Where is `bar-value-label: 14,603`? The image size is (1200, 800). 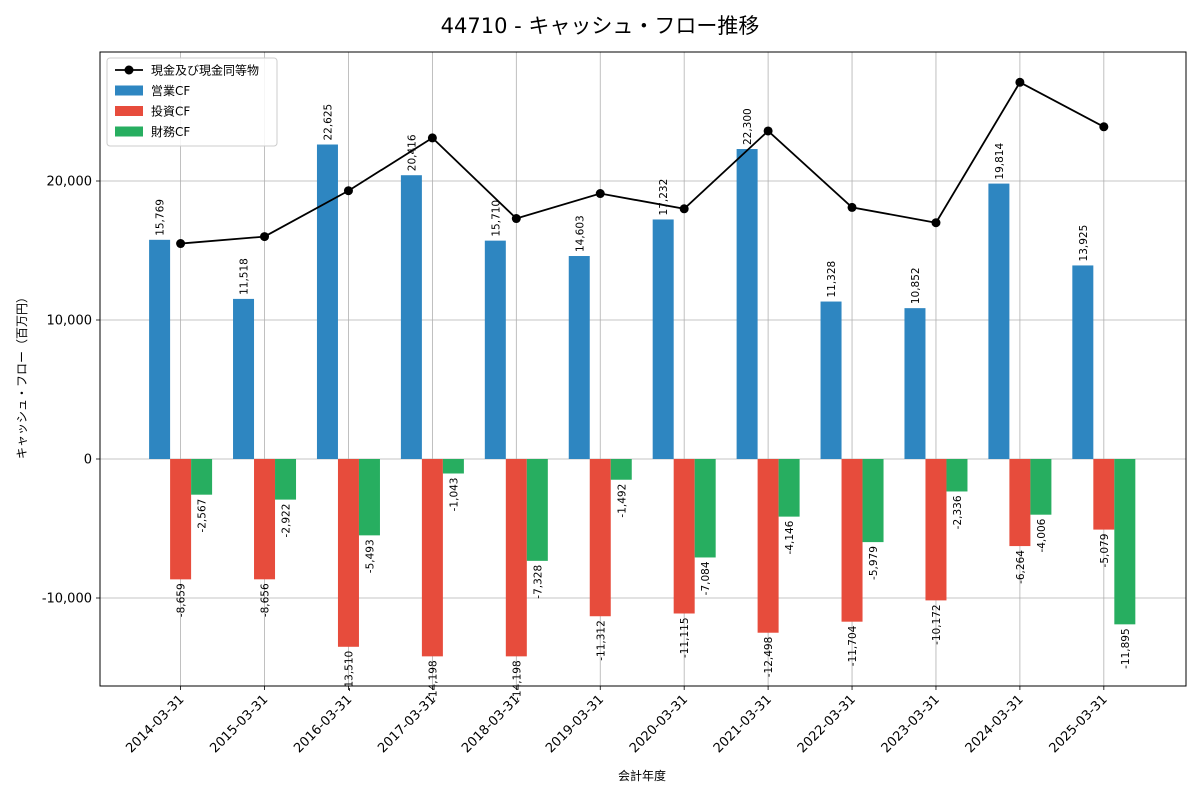
bar-value-label: 14,603 is located at coordinates (580, 233).